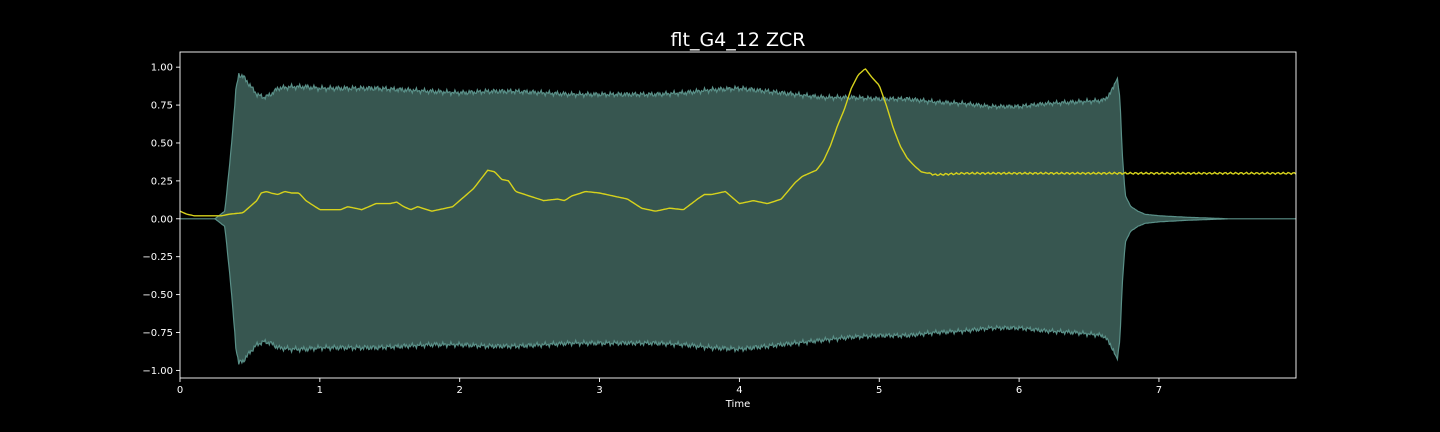 The height and width of the screenshot is (432, 1440). I want to click on x-axis-label: Time, so click(737, 404).